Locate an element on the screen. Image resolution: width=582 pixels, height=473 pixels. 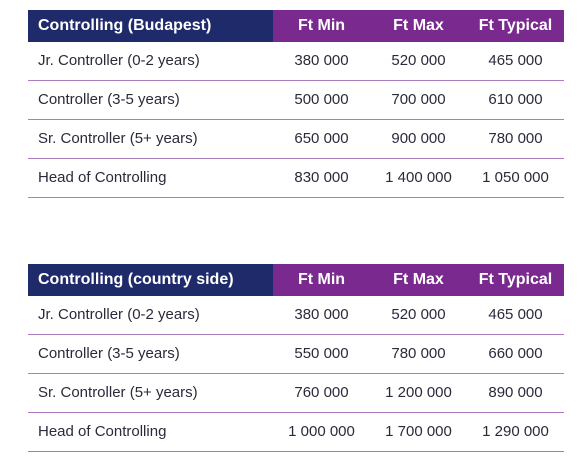
max-cell: 780 000 is located at coordinates (418, 353).